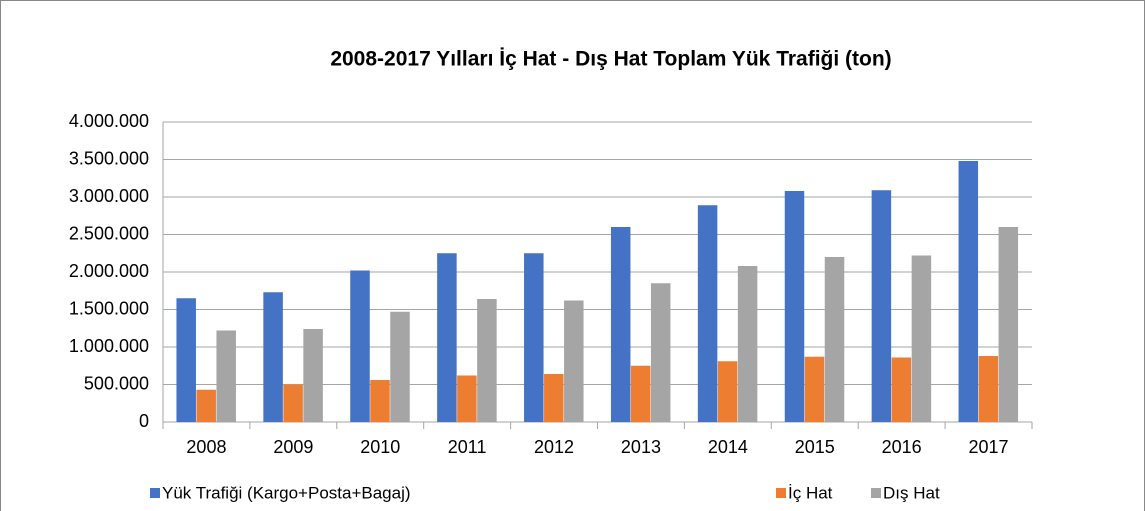 This screenshot has width=1145, height=511. I want to click on x-tick-label: 2009, so click(293, 447).